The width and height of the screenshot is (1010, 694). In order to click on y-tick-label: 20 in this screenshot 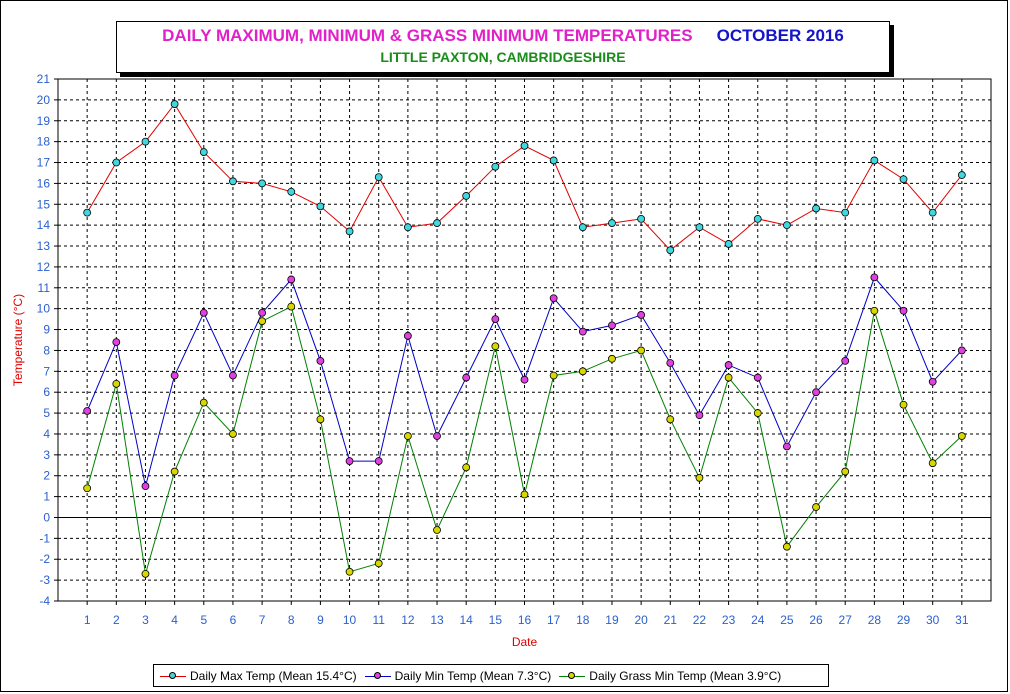, I will do `click(44, 100)`.